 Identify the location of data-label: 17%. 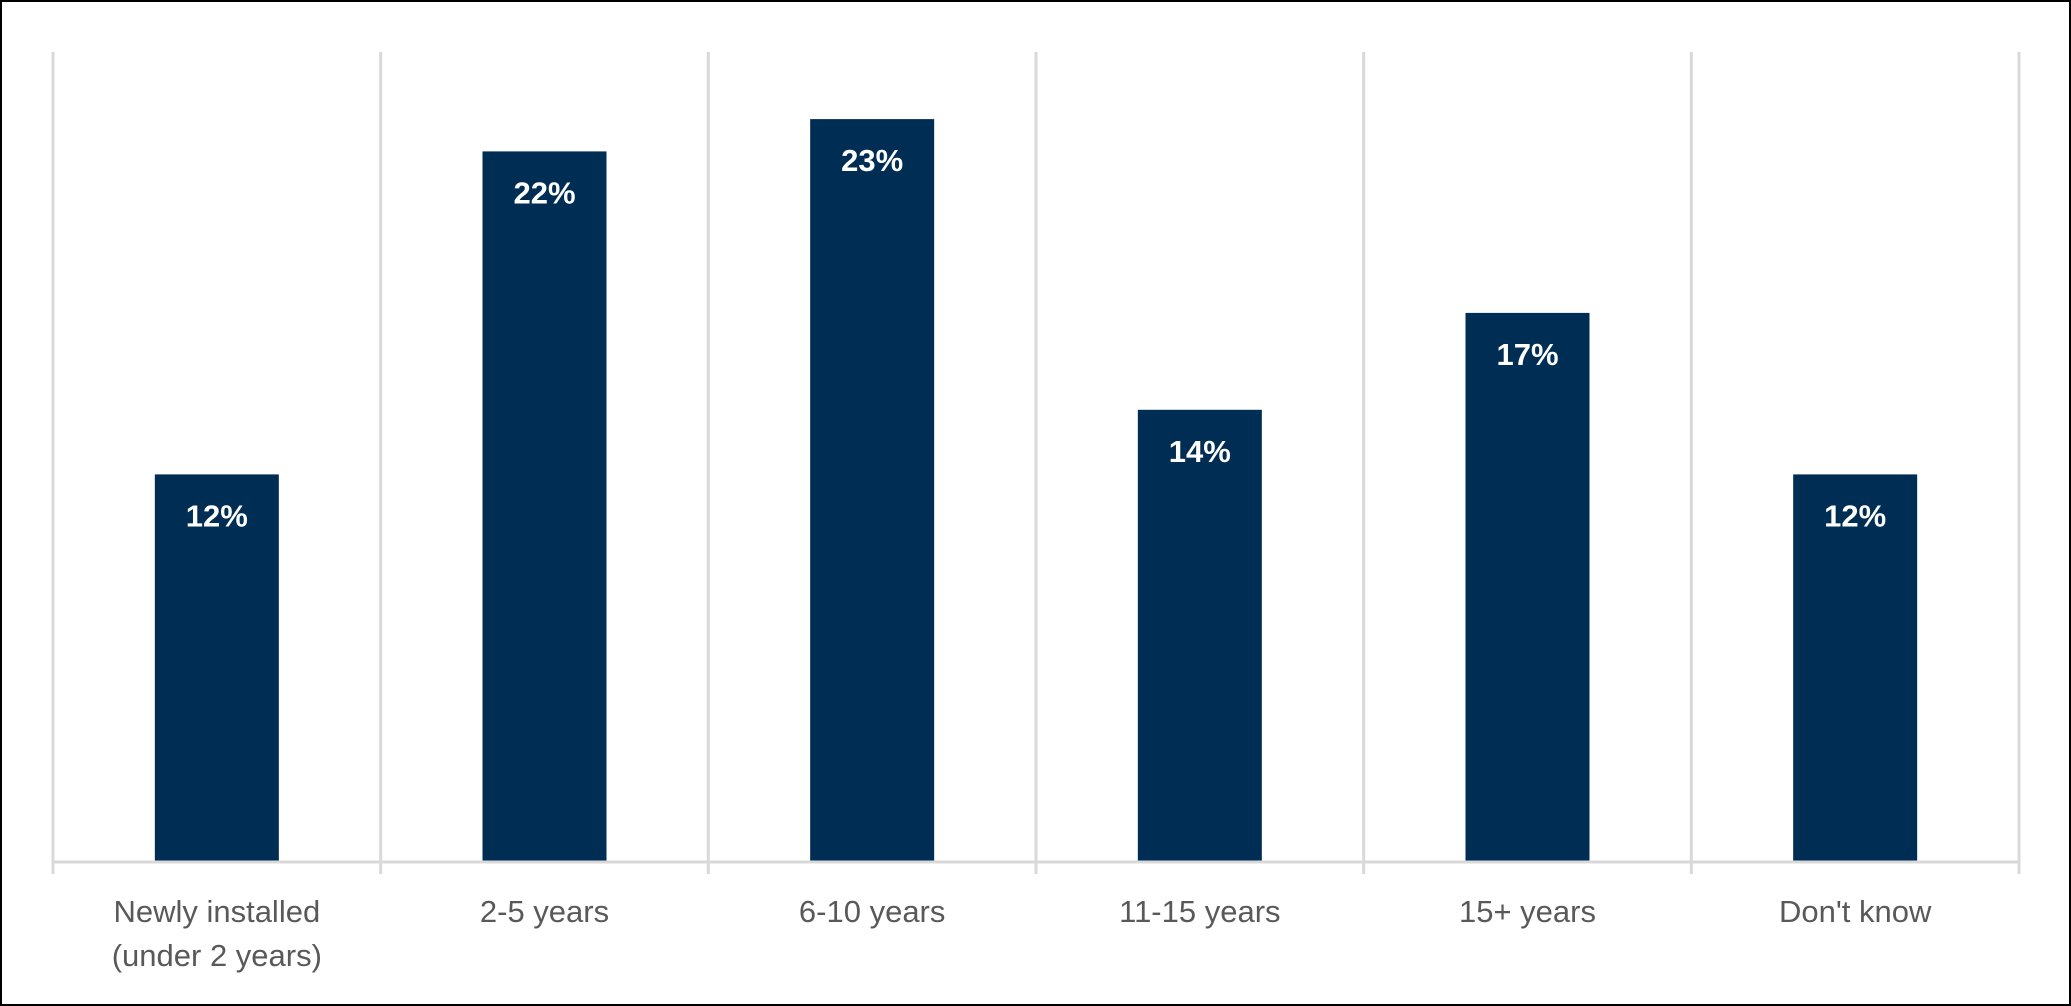
(1527, 354).